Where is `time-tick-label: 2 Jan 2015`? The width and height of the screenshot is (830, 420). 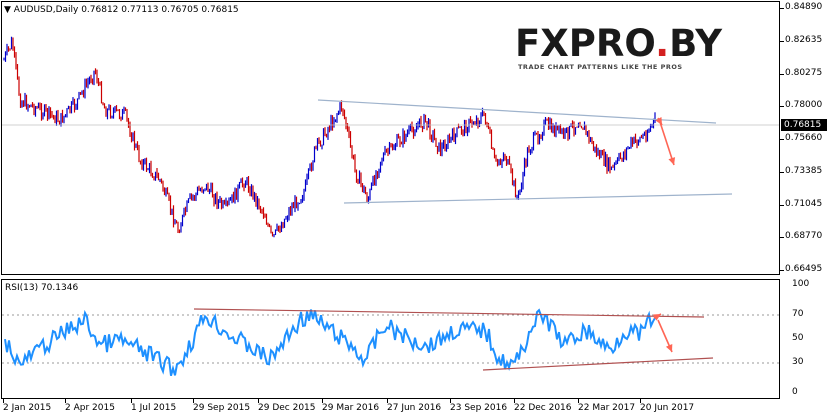 time-tick-label: 2 Jan 2015 is located at coordinates (27, 408).